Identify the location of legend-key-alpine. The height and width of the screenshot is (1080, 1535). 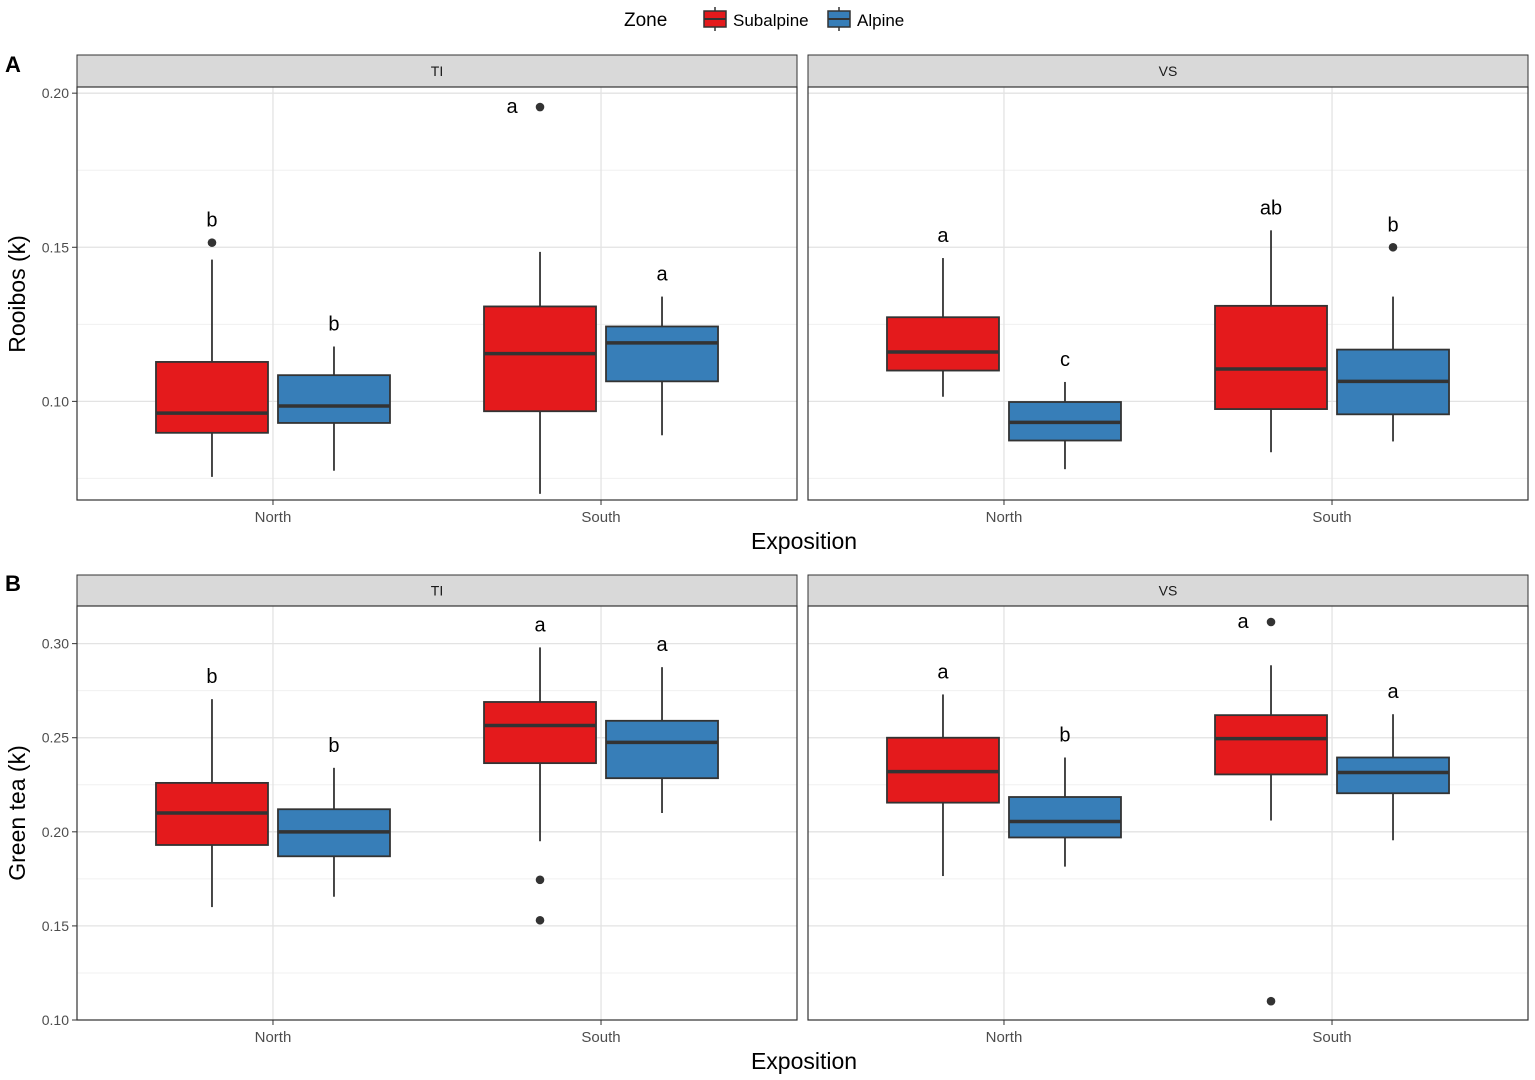
(839, 19).